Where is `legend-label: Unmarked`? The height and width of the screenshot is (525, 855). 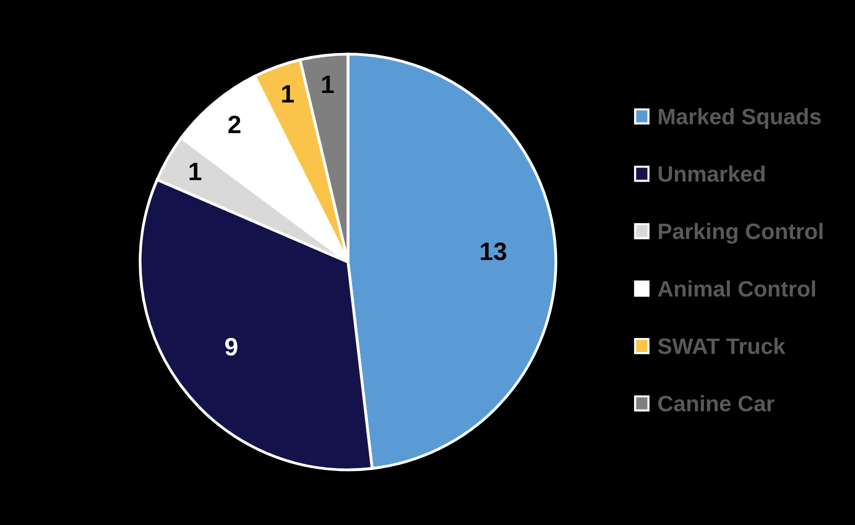 legend-label: Unmarked is located at coordinates (711, 174).